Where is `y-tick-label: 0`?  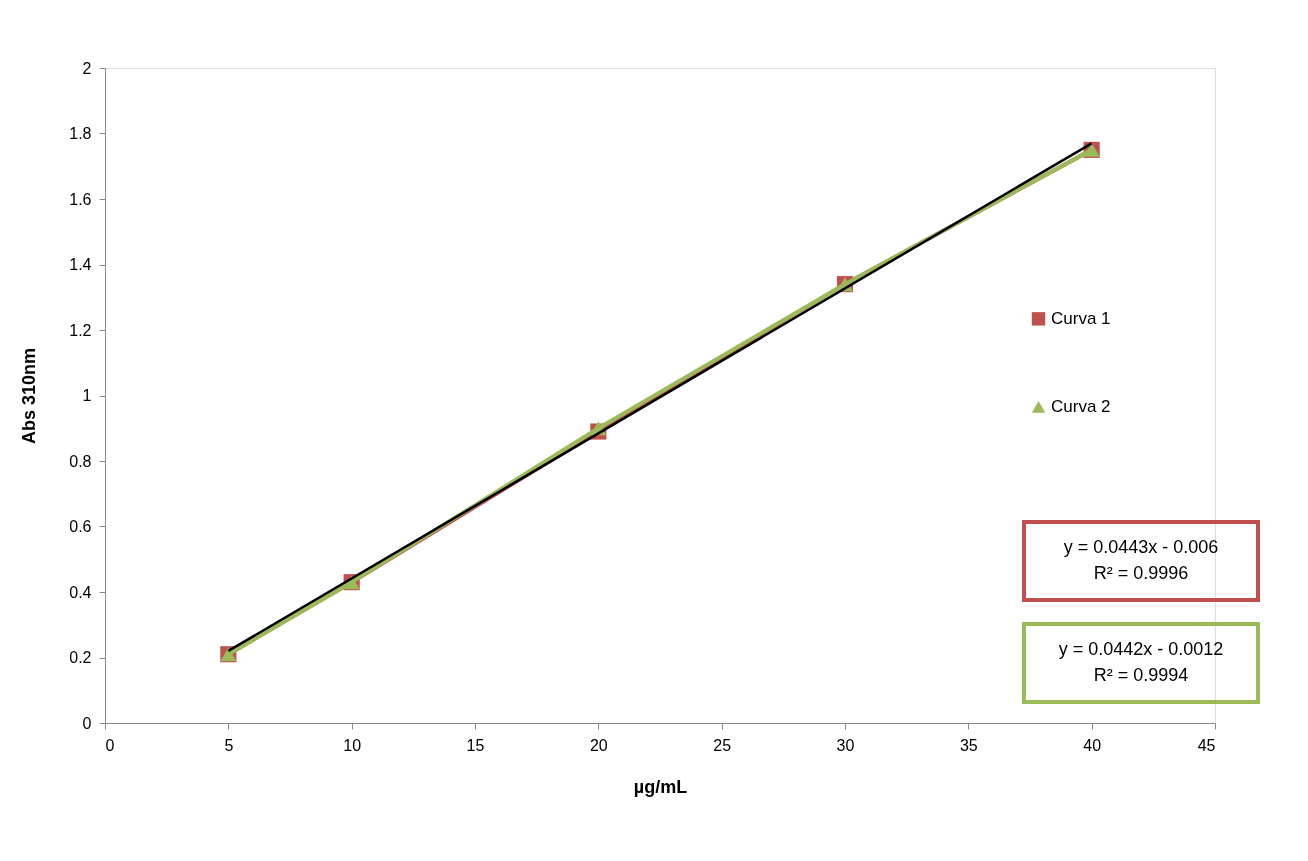 y-tick-label: 0 is located at coordinates (87, 723).